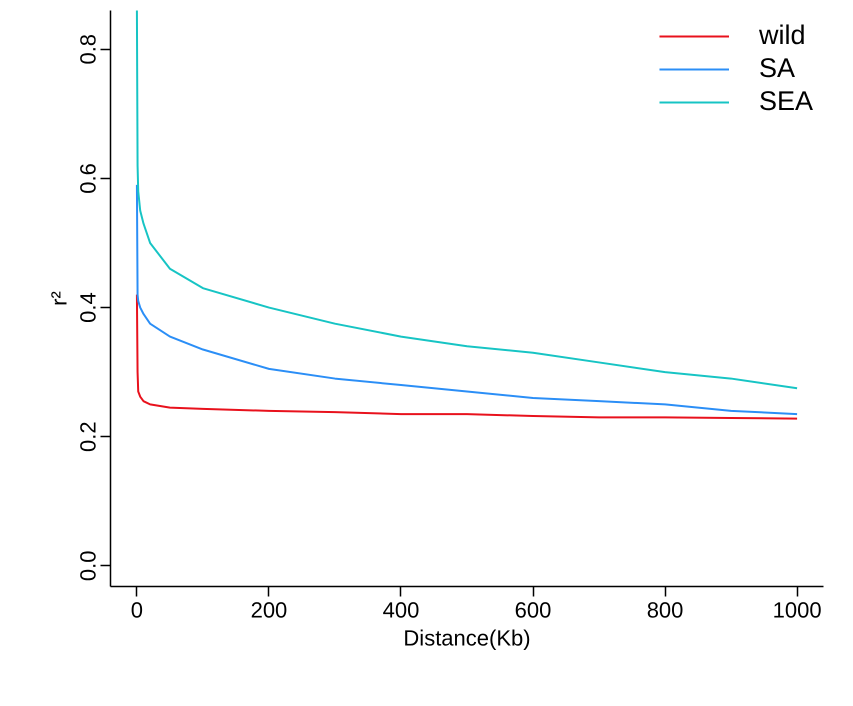 This screenshot has height=706, width=853. Describe the element at coordinates (88, 178) in the screenshot. I see `y-tick-label: 0.6` at that location.